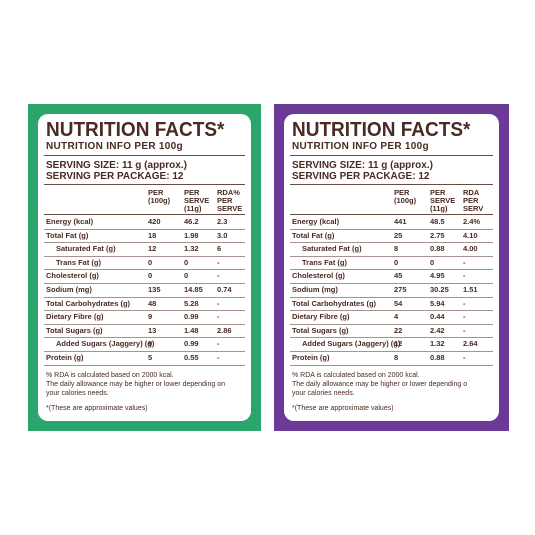 Image resolution: width=535 pixels, height=535 pixels. I want to click on row-value: 0.55, so click(191, 357).